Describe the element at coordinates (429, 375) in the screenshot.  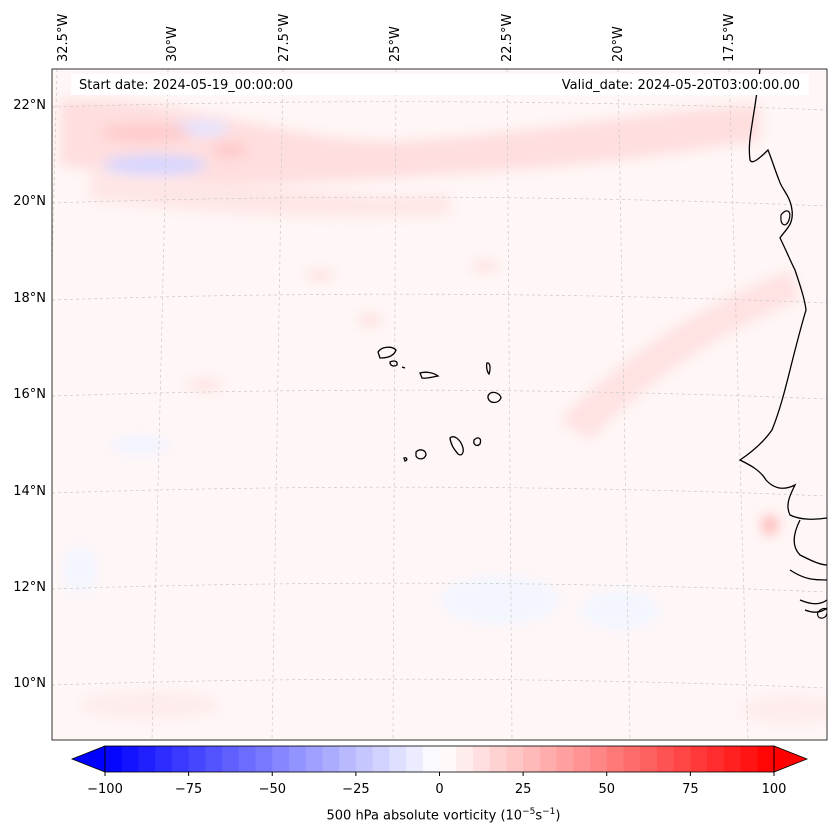
I see `island-sao-nicolau` at that location.